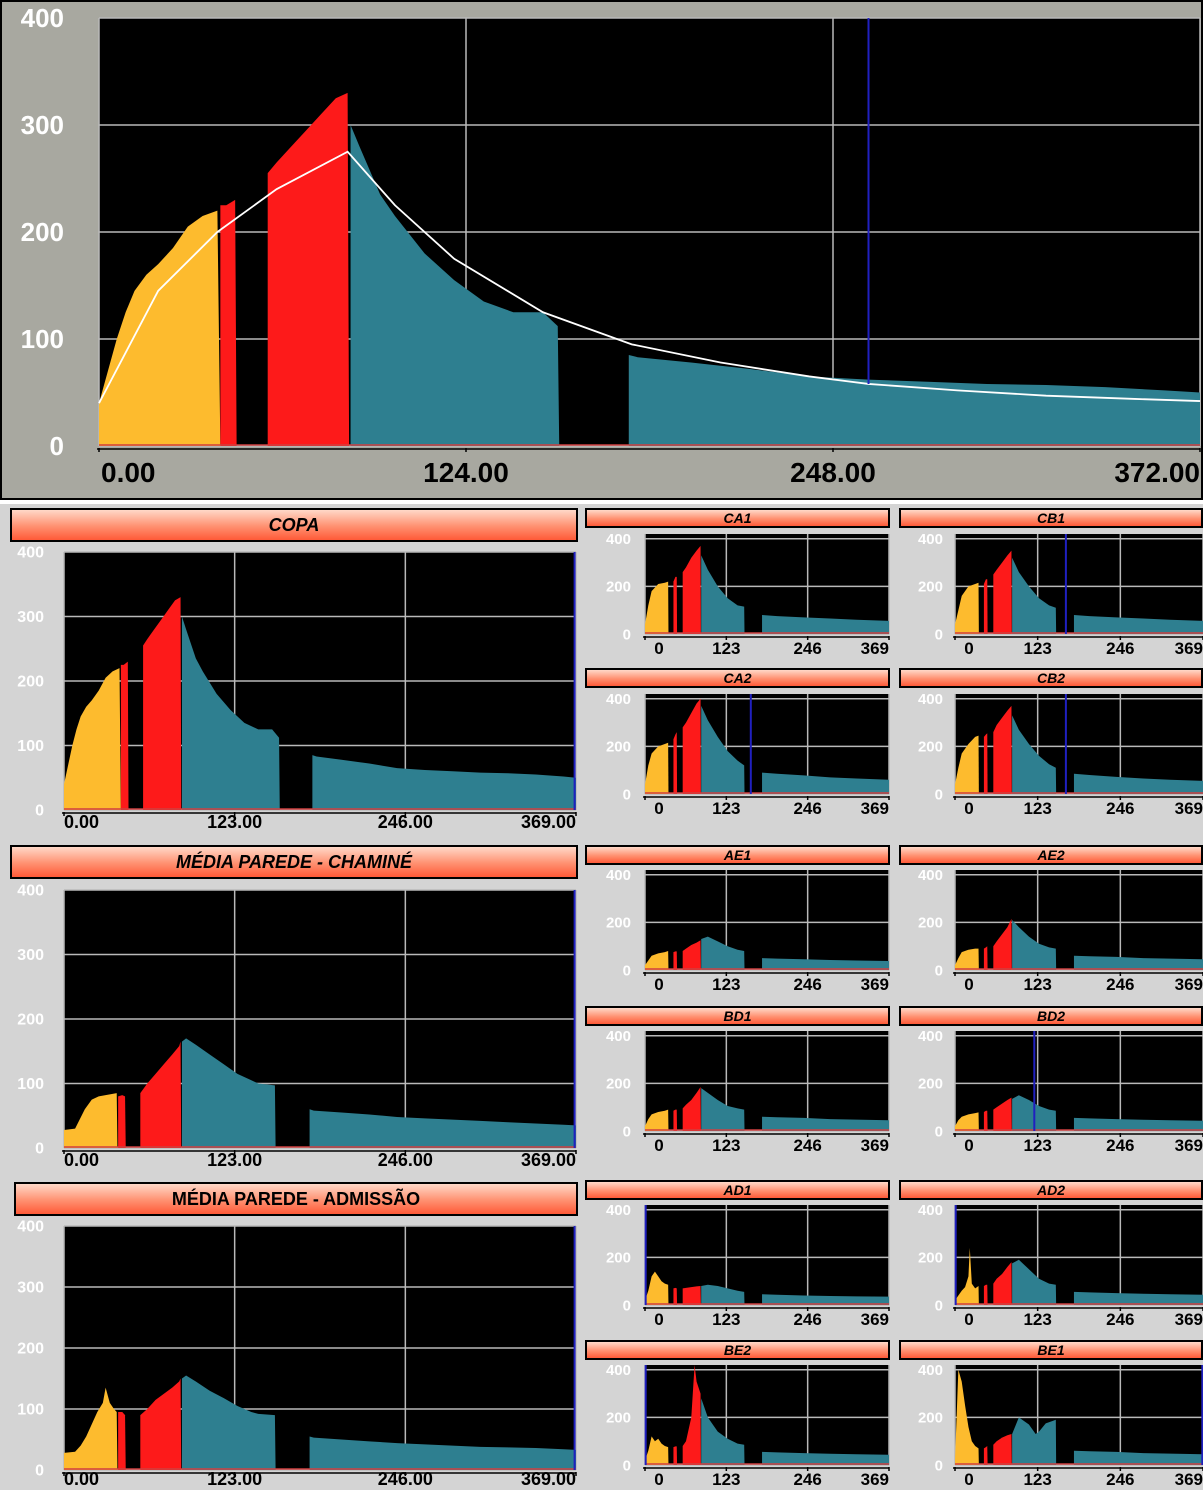 This screenshot has width=1203, height=1490. I want to click on x-tick-label: 248.00, so click(833, 472).